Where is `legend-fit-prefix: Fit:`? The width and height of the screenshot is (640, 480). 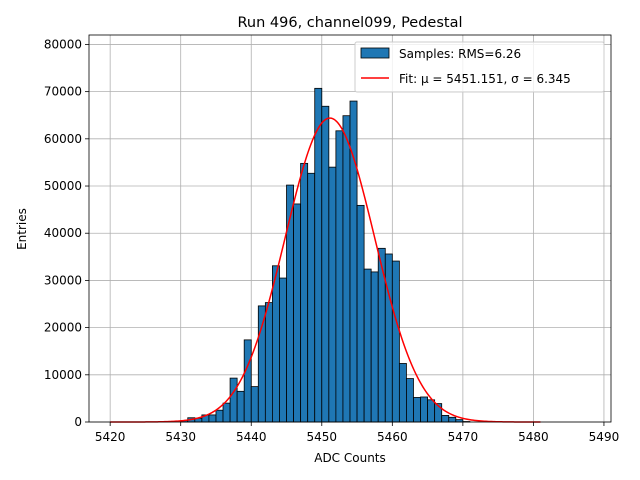 legend-fit-prefix: Fit: is located at coordinates (410, 79).